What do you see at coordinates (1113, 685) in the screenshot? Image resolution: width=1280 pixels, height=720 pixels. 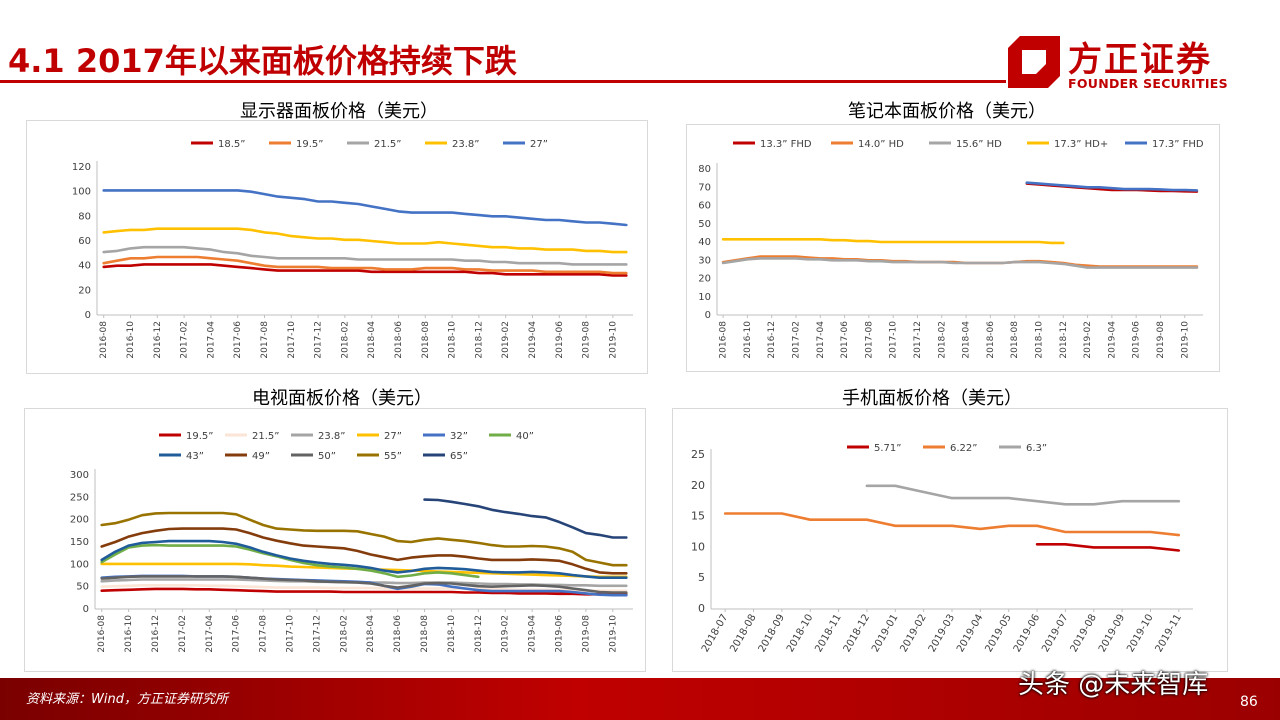 I see `watermark: 头条 @未来智库` at bounding box center [1113, 685].